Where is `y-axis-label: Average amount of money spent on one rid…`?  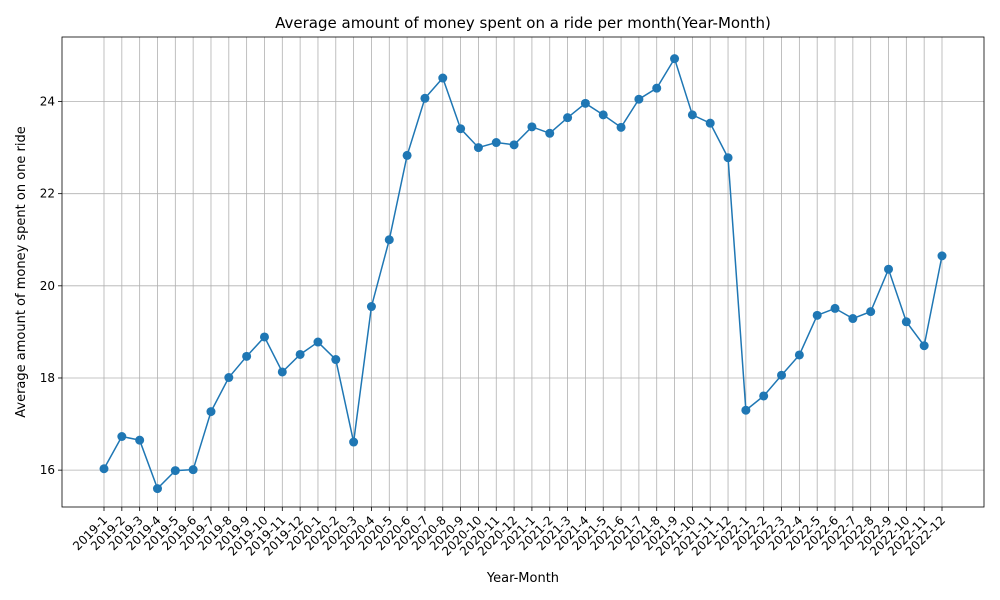 y-axis-label: Average amount of money spent on one rid… is located at coordinates (21, 272).